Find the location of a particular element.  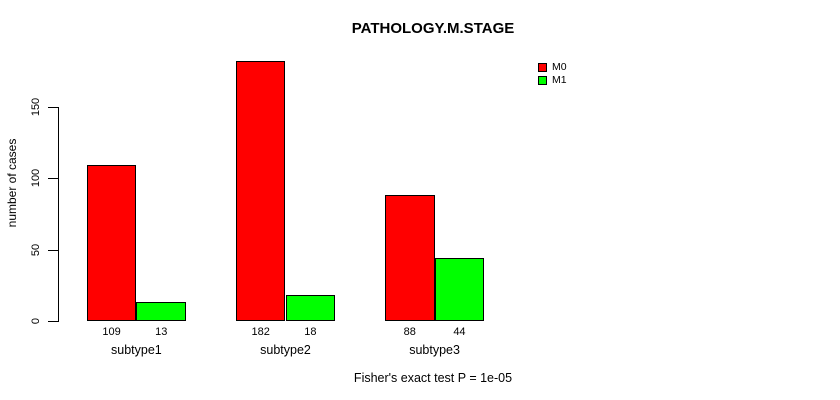

y-axis-tick-label: 100 is located at coordinates (36, 178).